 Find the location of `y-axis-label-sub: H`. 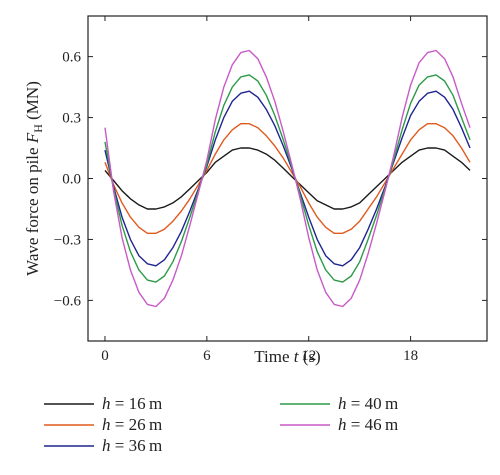

y-axis-label-sub: H is located at coordinates (38, 128).